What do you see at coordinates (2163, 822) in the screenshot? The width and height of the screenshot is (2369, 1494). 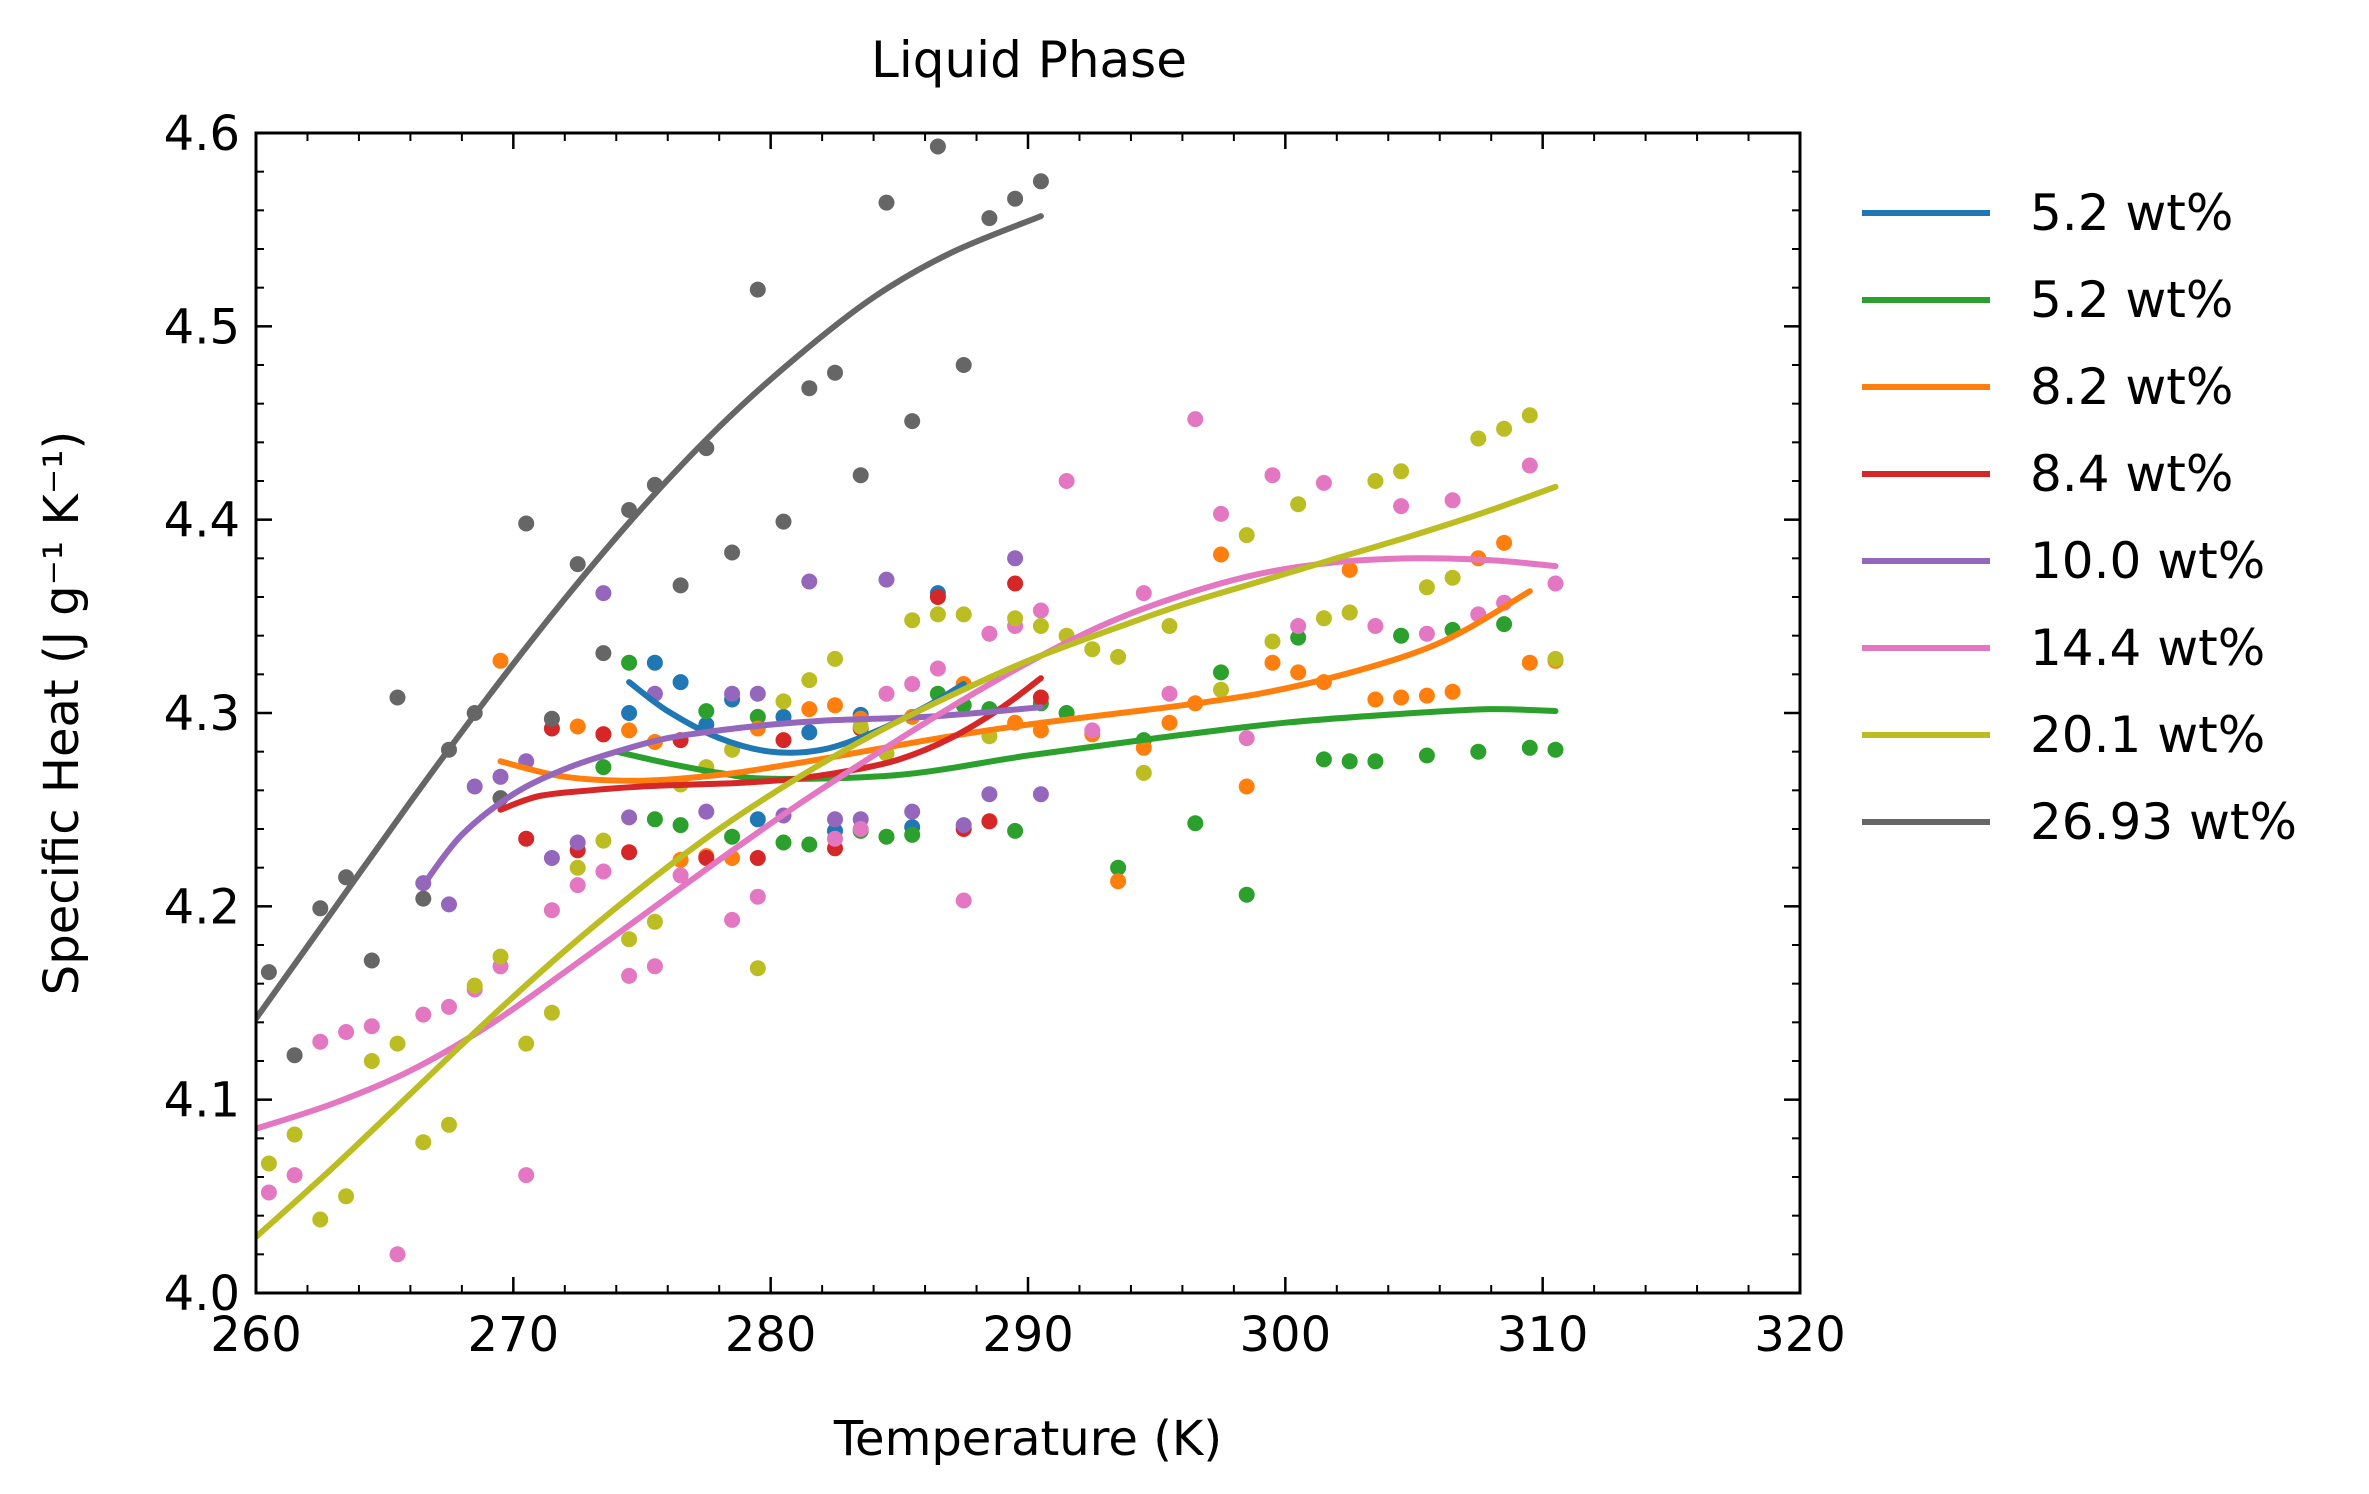 I see `legend-label: 26.93 wt%` at bounding box center [2163, 822].